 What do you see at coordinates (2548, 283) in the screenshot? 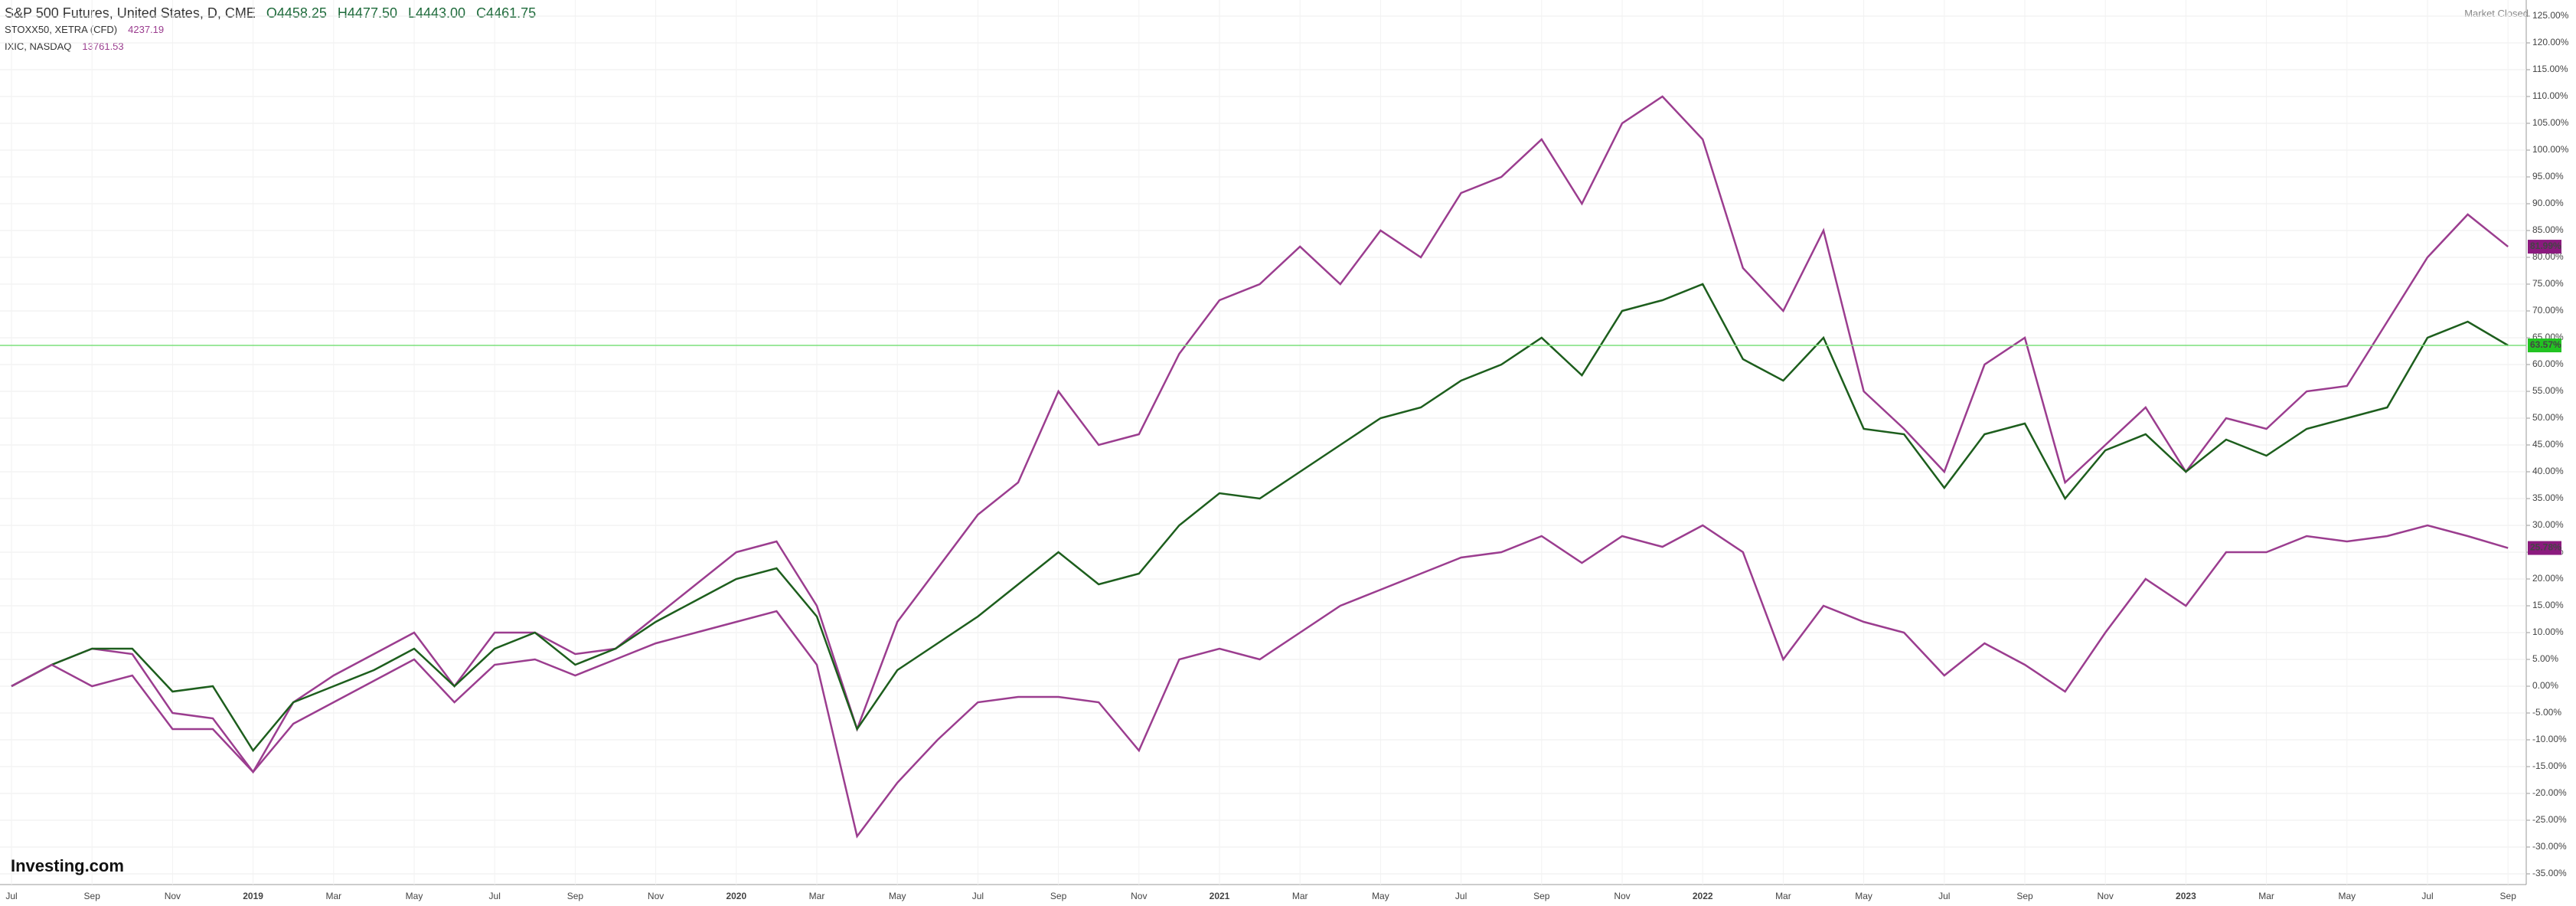
I see `y-tick-label: 75.00%` at bounding box center [2548, 283].